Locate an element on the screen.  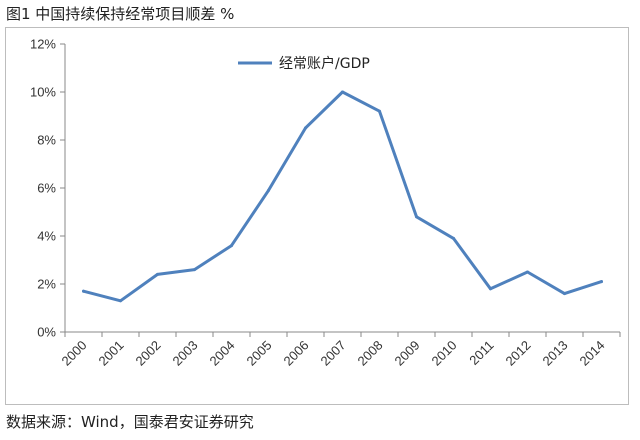
y-tick-label: 0% is located at coordinates (46, 332).